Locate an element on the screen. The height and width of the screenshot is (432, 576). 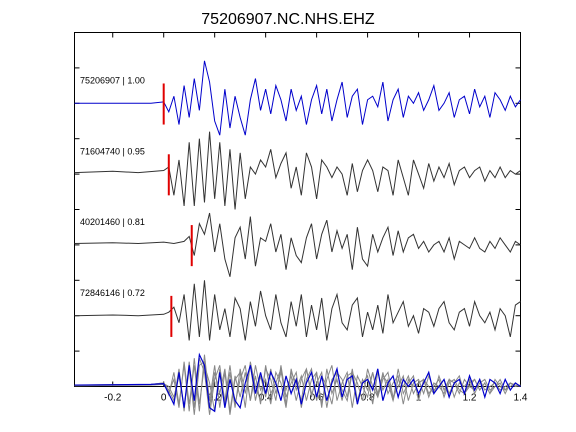
trace-label-1: 75206907 | 1.00 is located at coordinates (112, 80).